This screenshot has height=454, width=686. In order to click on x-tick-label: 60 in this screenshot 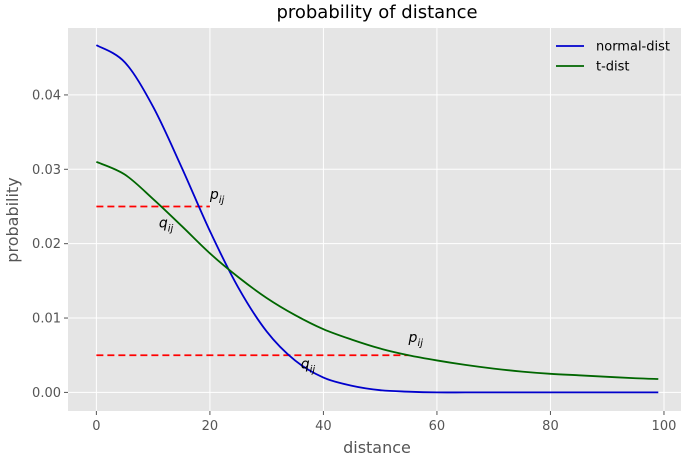, I will do `click(437, 426)`.